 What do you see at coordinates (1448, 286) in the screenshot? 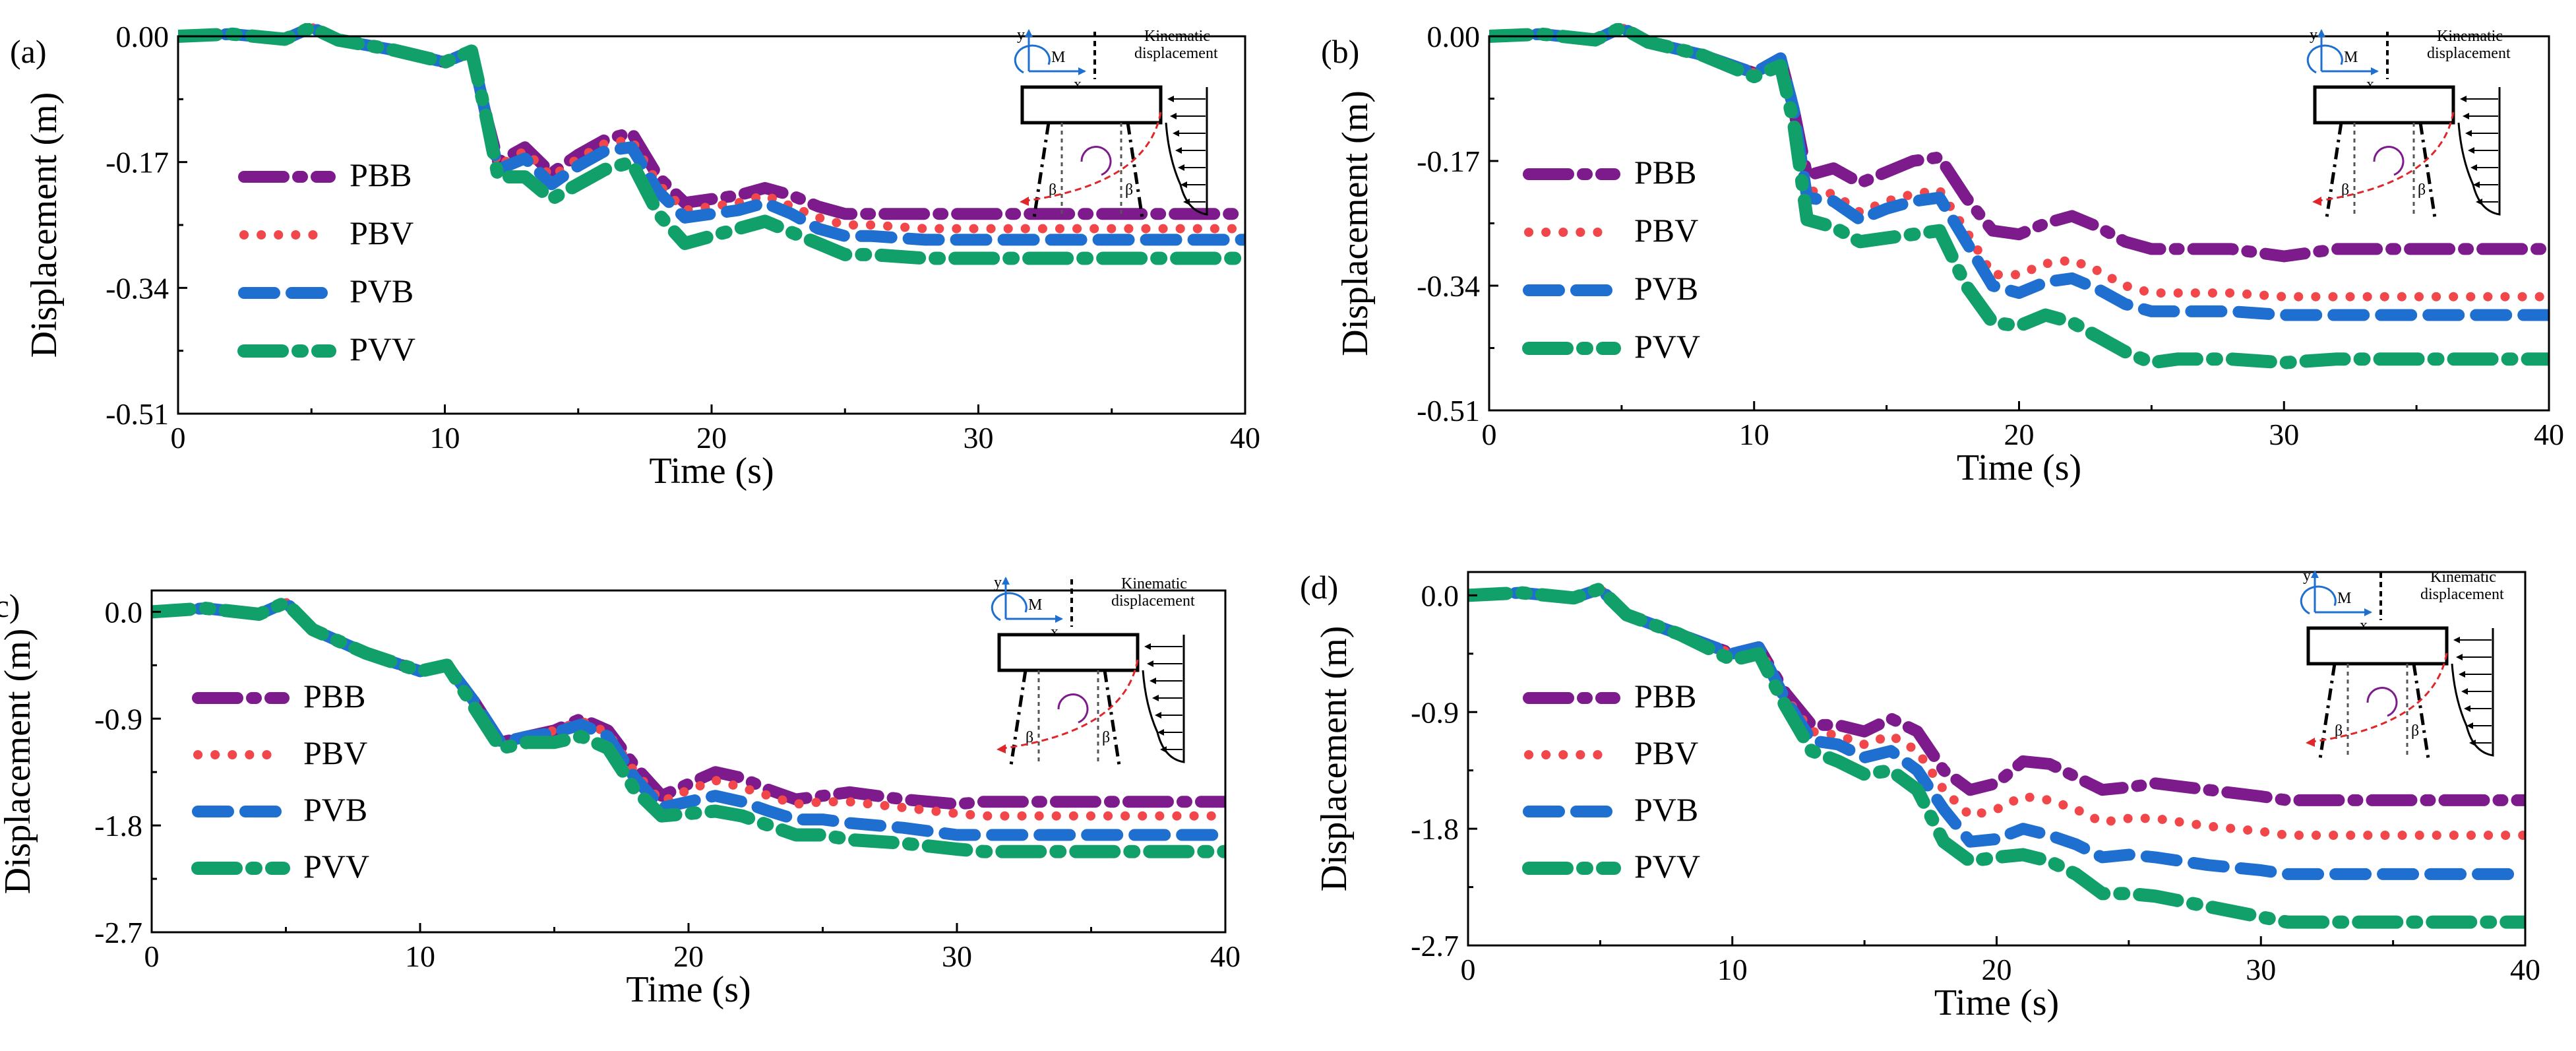
I see `y-tick-label: -0.34` at bounding box center [1448, 286].